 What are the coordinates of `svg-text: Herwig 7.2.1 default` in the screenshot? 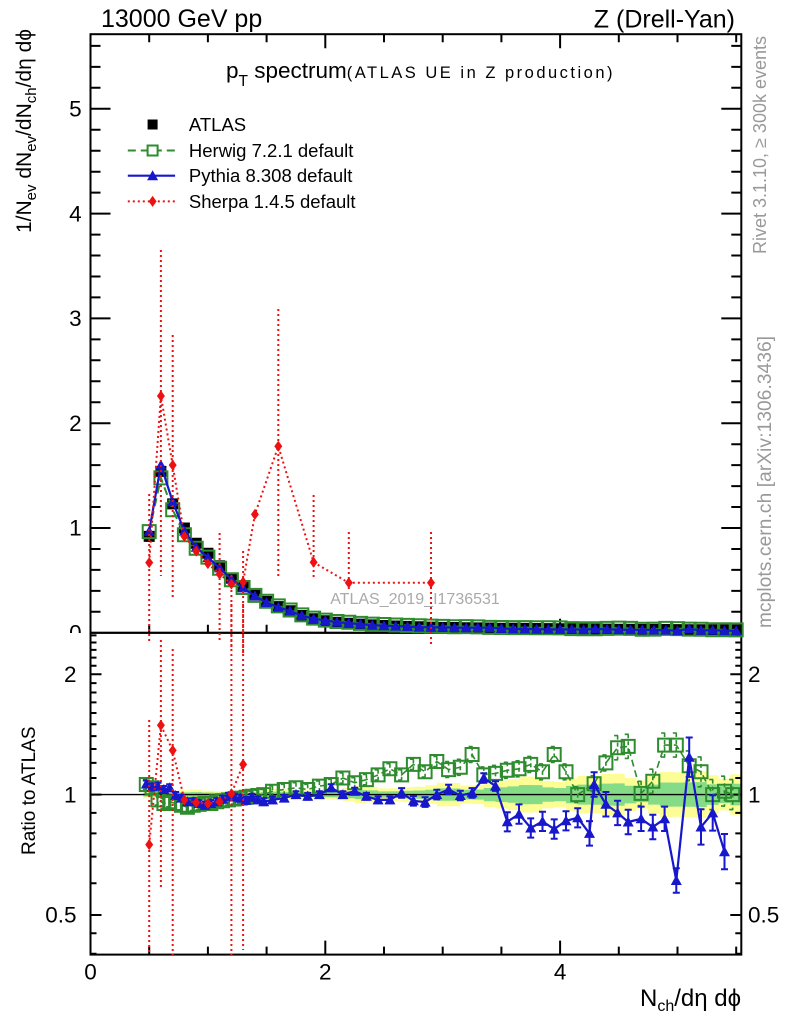 It's located at (271, 150).